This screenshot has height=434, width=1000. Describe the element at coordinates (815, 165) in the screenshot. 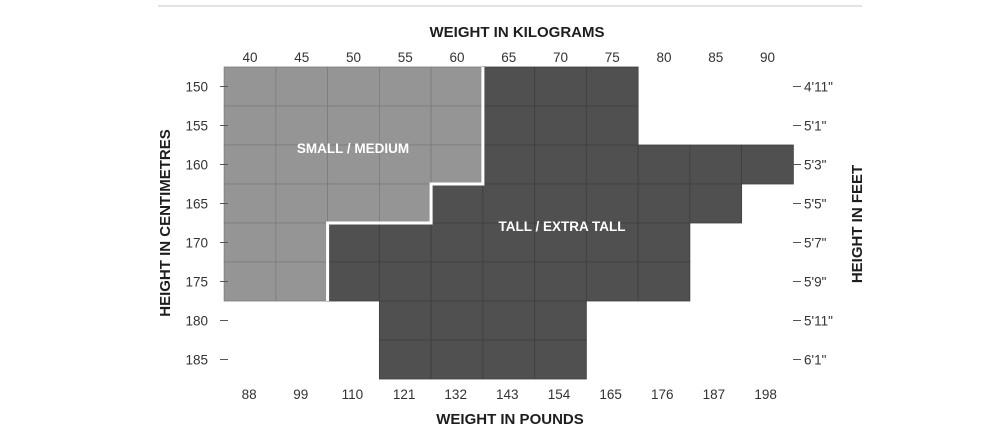

I see `ft-tick-label: 5'3"` at that location.